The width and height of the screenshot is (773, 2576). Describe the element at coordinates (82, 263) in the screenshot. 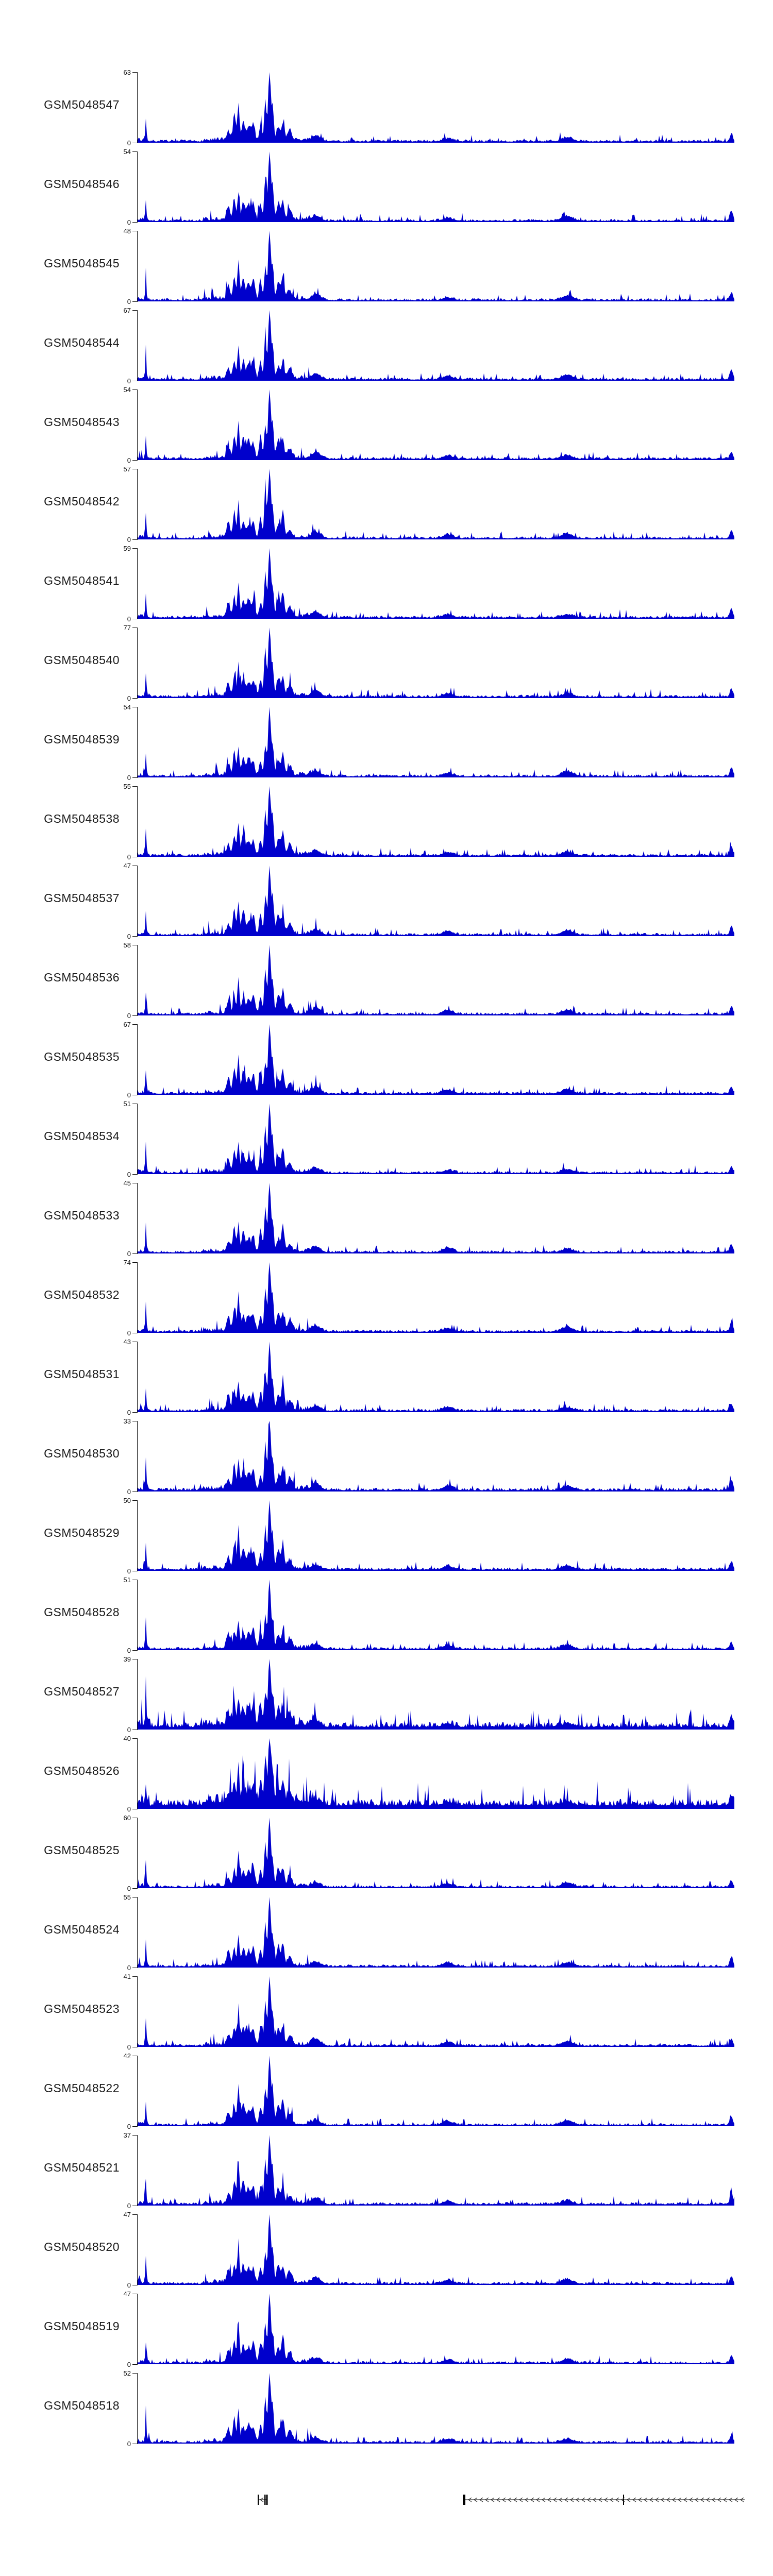

I see `track-label: GSM5048545` at that location.